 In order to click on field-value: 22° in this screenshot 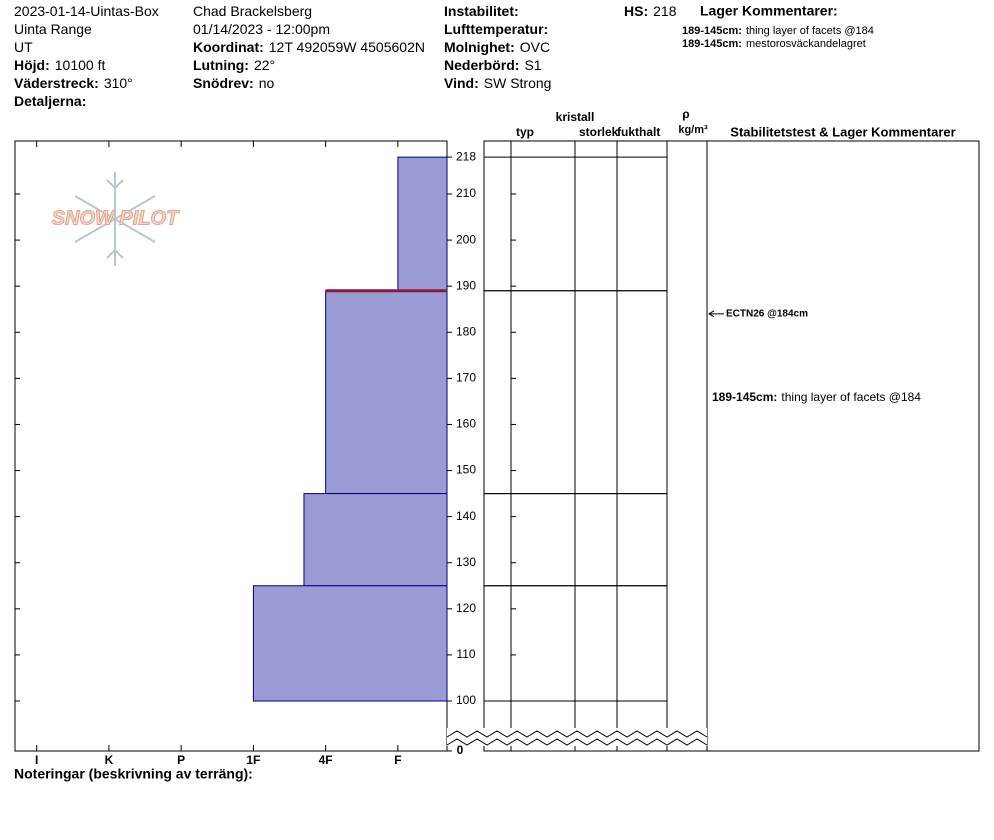, I will do `click(264, 65)`.